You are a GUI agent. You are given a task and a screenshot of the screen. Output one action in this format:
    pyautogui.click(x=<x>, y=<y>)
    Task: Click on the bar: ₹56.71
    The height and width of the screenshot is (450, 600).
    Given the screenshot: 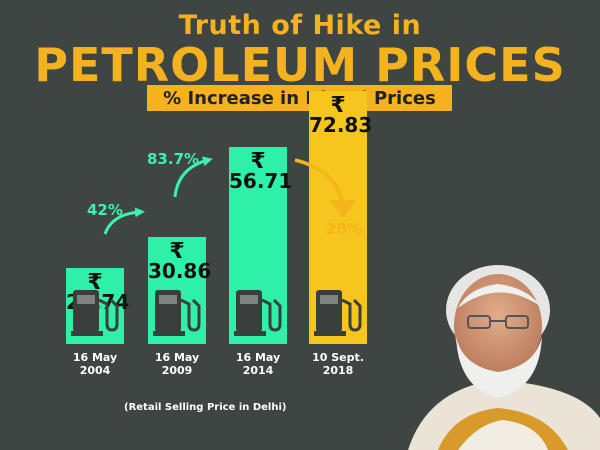 What is the action you would take?
    pyautogui.click(x=261, y=245)
    